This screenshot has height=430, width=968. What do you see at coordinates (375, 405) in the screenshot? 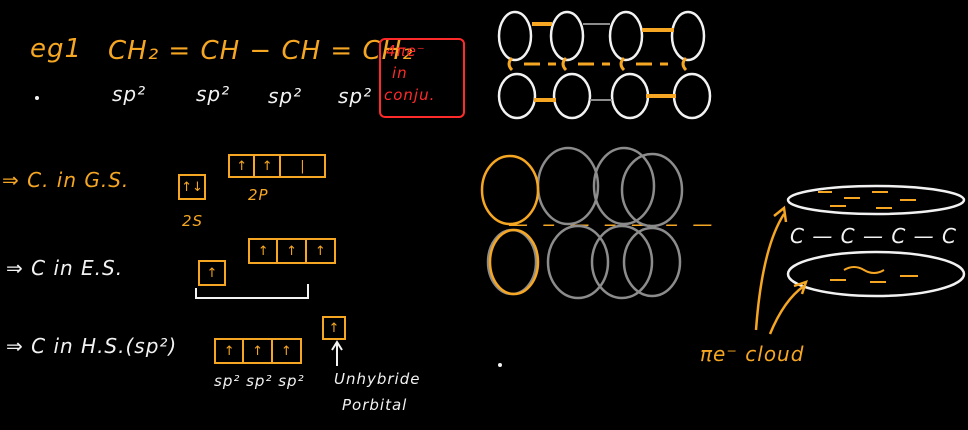
I see `unhybrid-label-2: Porbital` at bounding box center [375, 405].